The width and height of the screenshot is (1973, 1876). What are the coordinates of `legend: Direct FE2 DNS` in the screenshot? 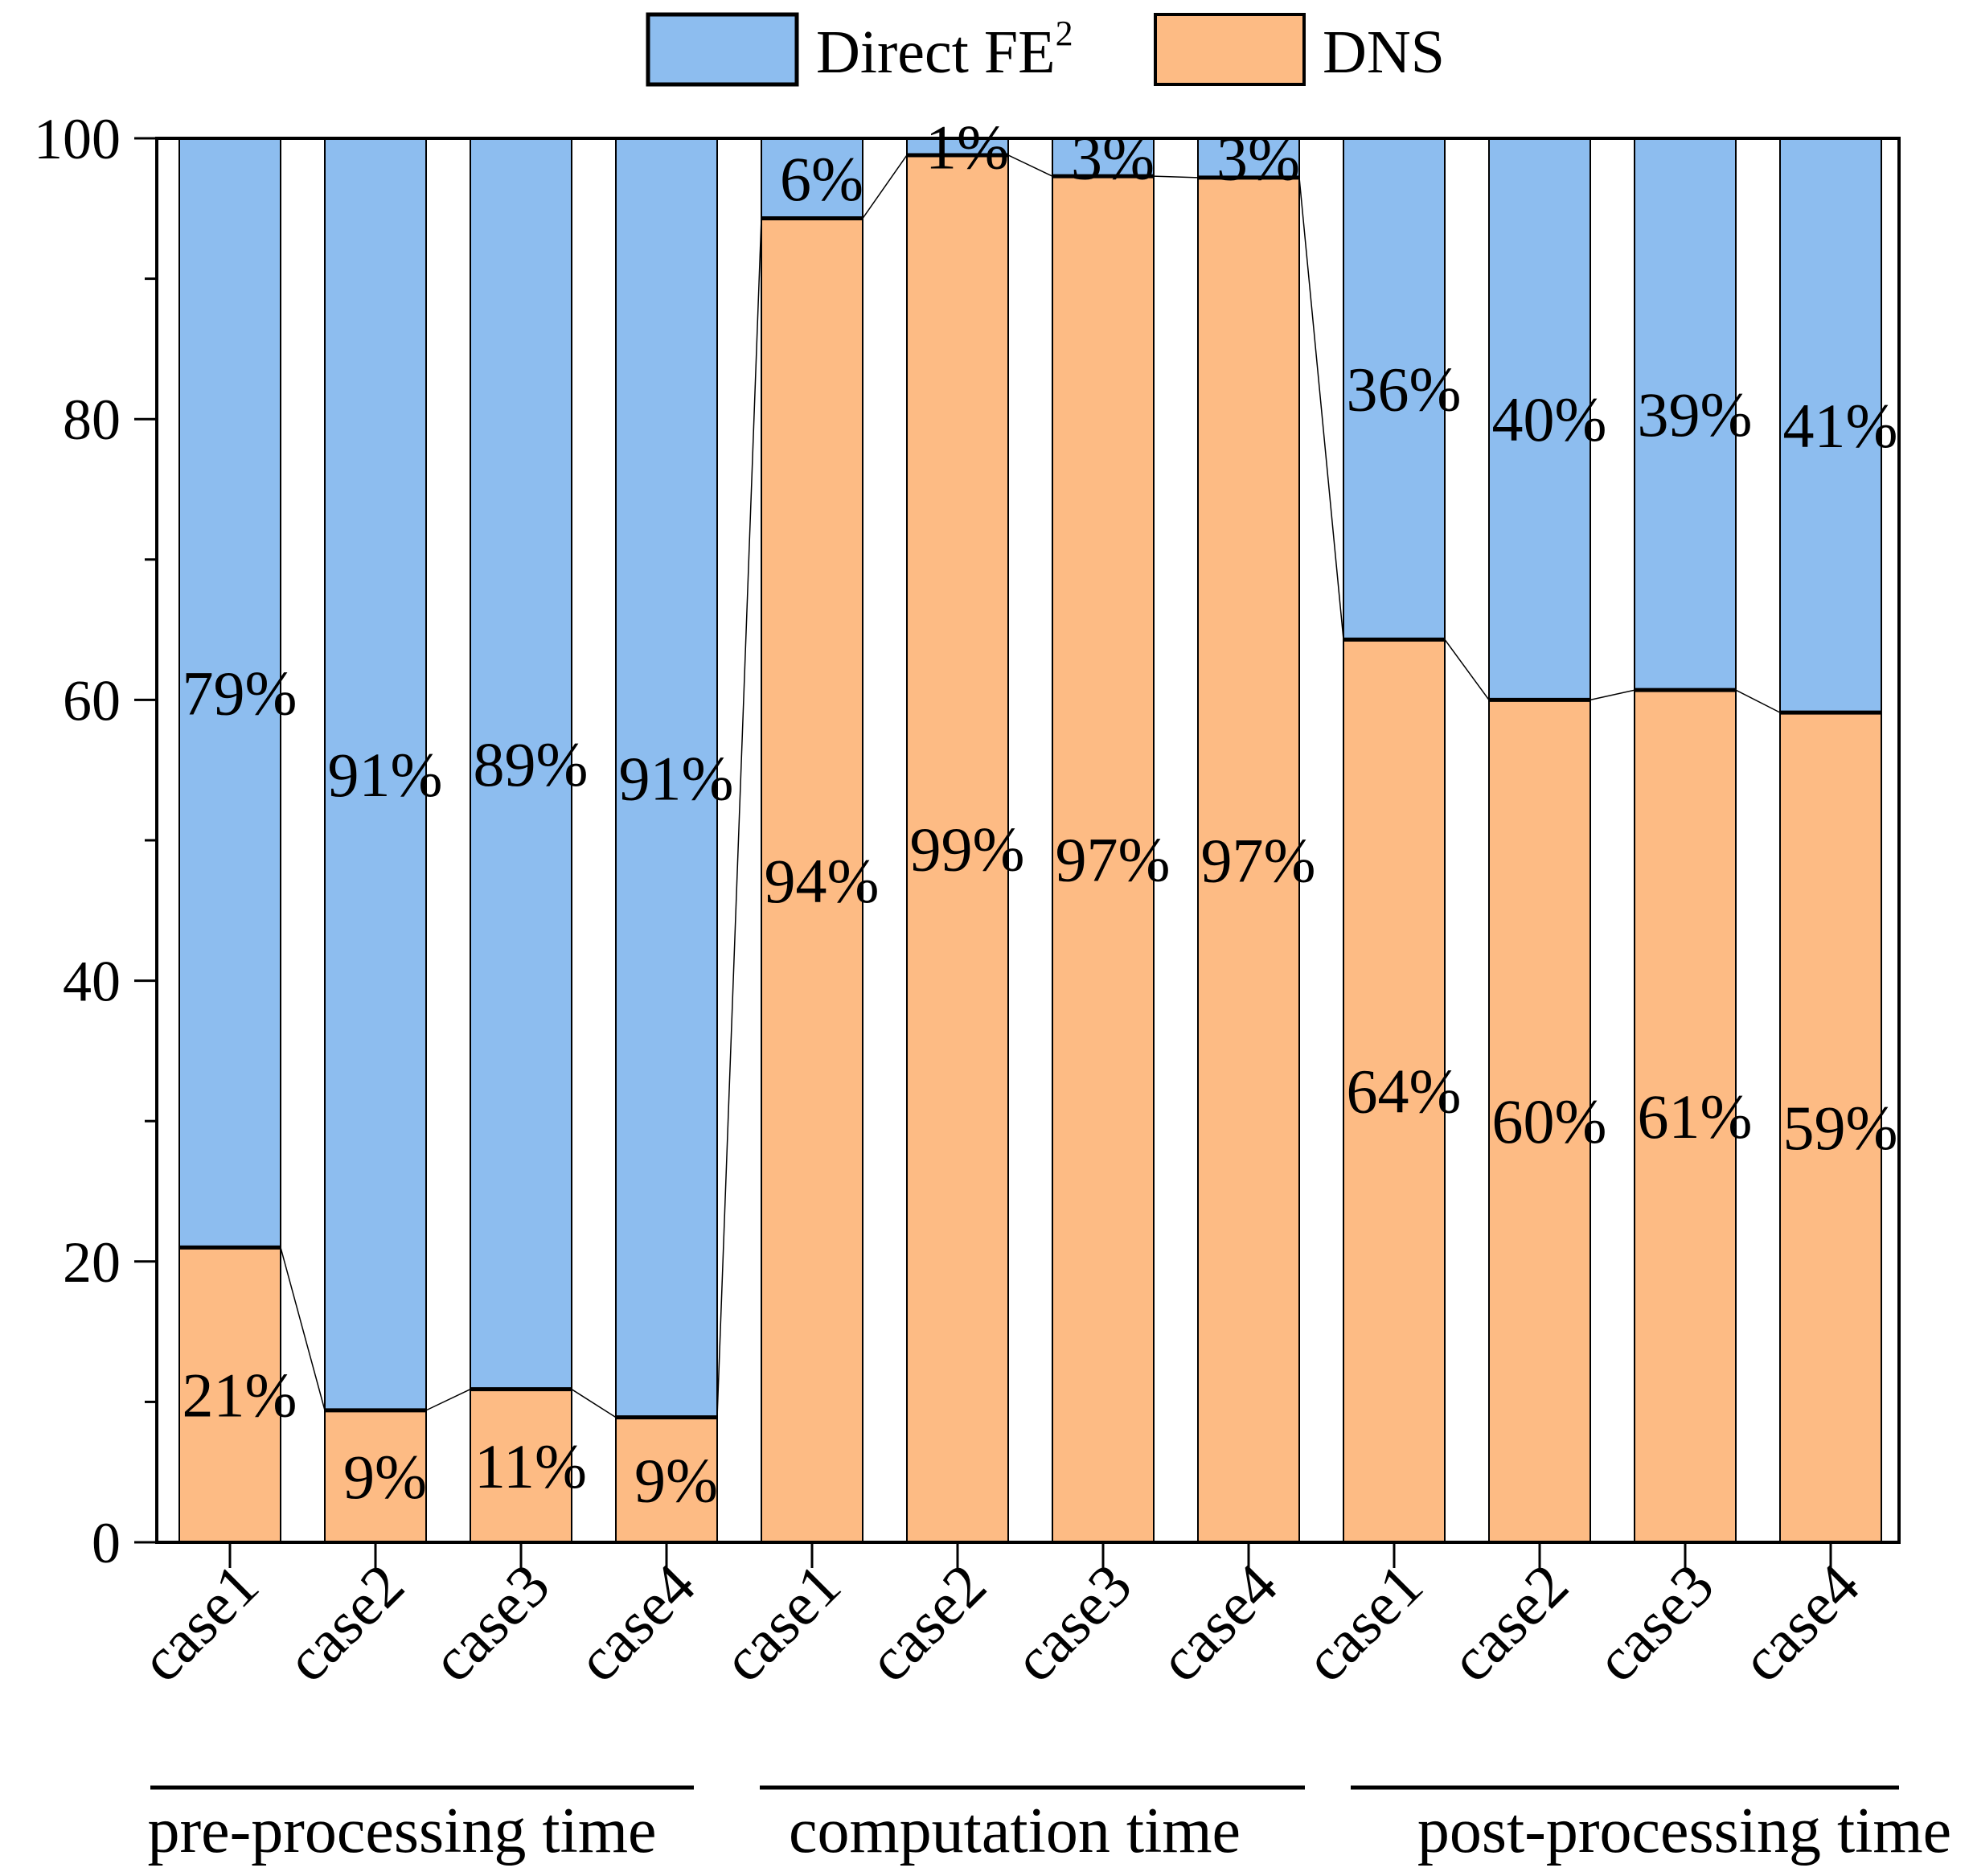 It's located at (1045, 49).